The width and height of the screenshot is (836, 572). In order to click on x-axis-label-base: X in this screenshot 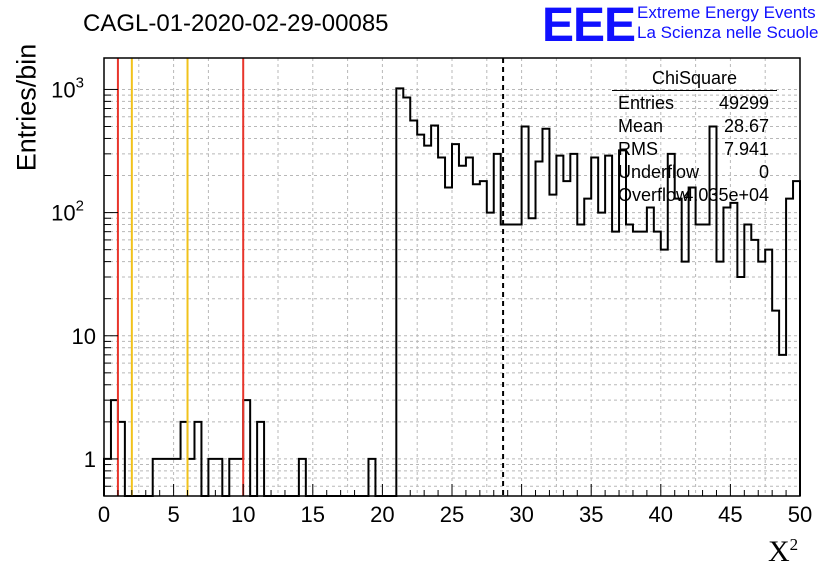, I will do `click(779, 551)`.